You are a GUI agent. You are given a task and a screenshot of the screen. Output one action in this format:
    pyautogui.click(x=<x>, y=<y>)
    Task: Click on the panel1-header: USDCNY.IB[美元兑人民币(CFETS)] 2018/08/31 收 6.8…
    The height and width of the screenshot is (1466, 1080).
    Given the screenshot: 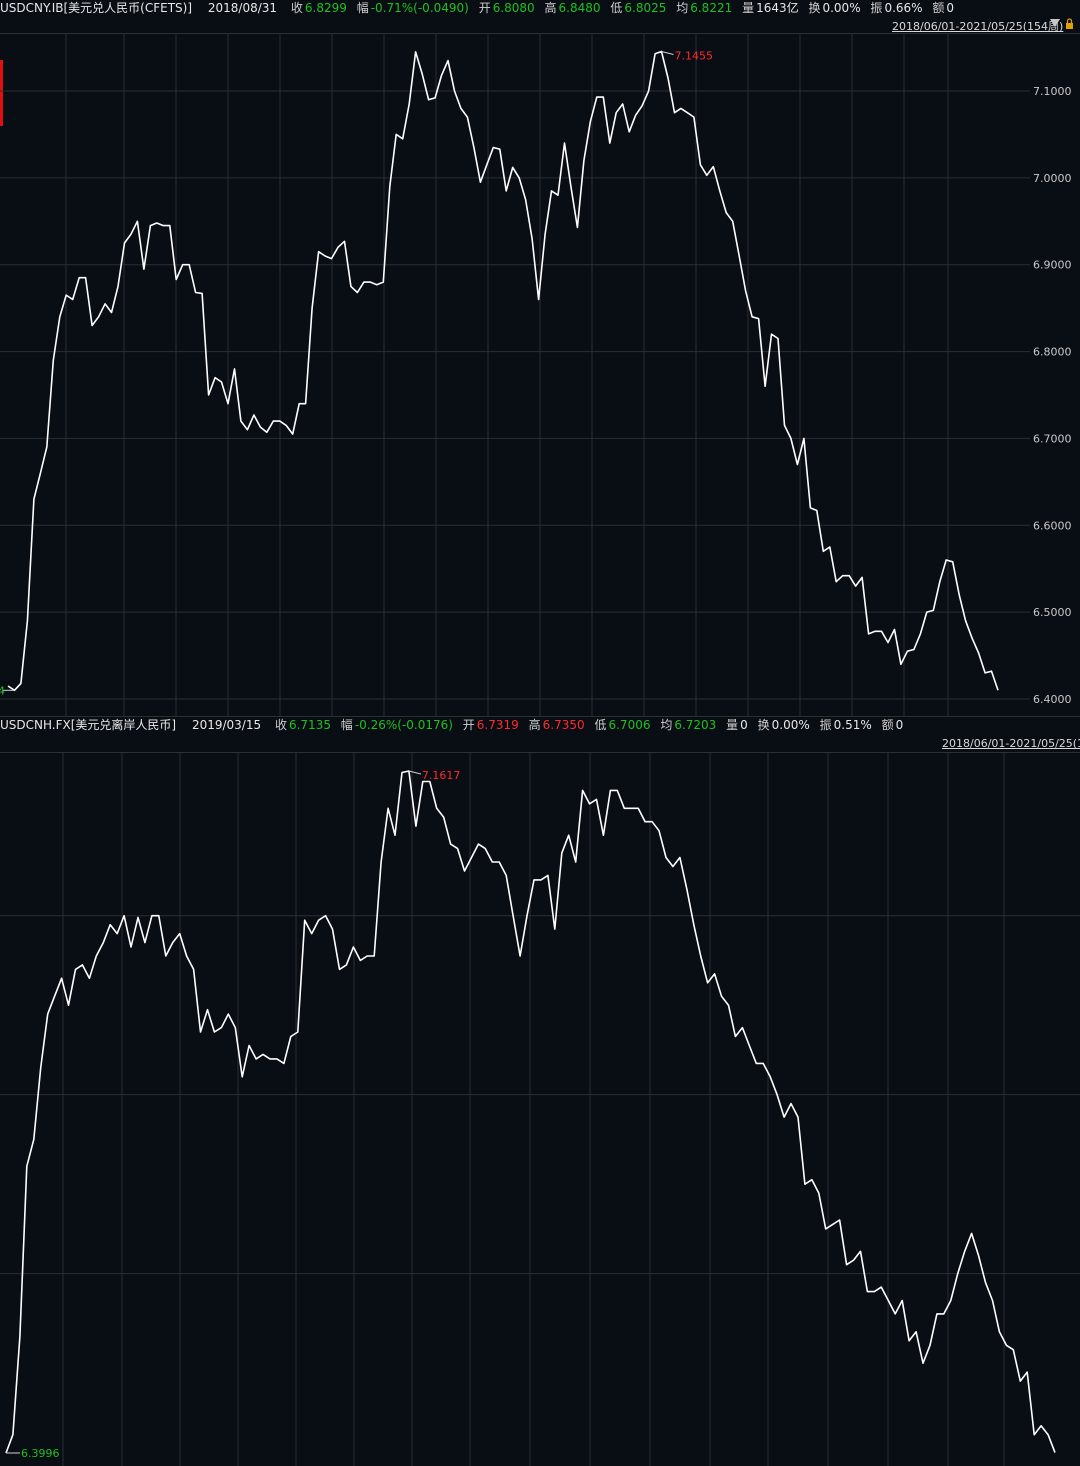 What is the action you would take?
    pyautogui.click(x=540, y=8)
    